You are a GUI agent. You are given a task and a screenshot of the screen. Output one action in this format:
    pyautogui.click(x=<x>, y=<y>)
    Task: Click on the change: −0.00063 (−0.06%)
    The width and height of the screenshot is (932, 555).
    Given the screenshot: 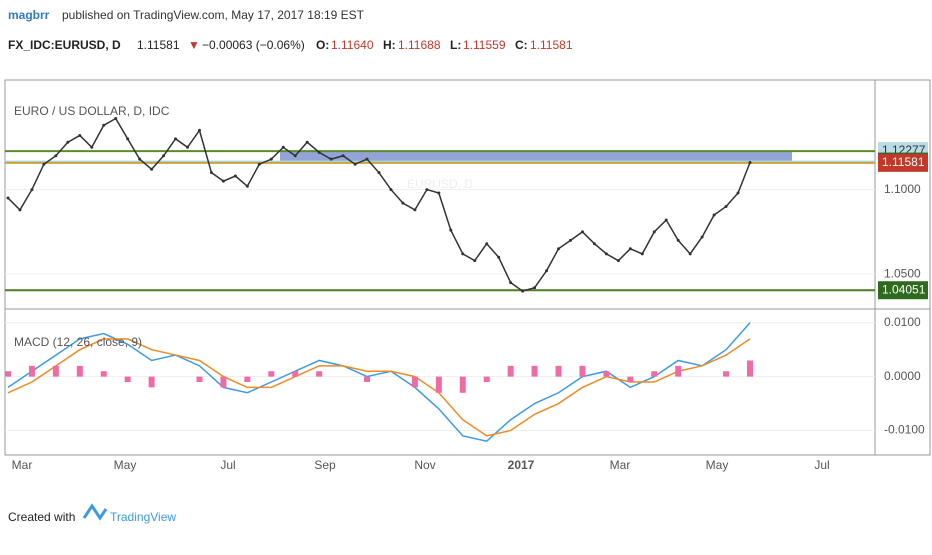 What is the action you would take?
    pyautogui.click(x=253, y=45)
    